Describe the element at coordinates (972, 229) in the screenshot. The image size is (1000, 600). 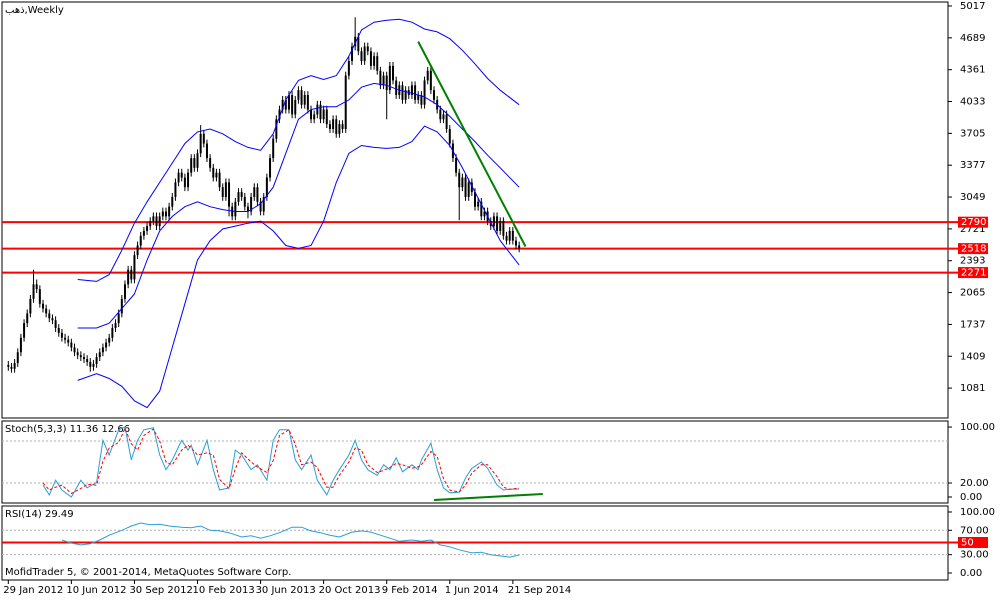
I see `y-tick-label: 2721` at that location.